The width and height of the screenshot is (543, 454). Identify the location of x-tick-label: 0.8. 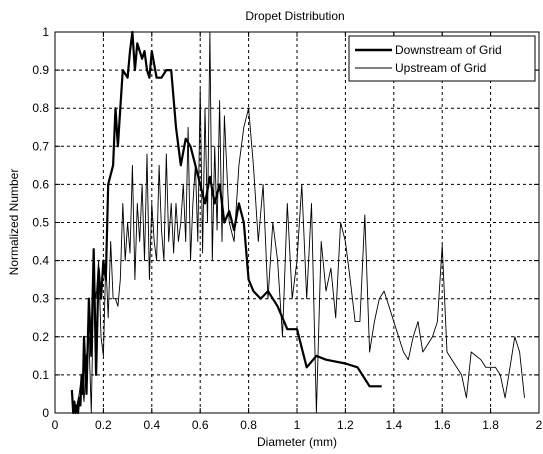
(248, 425).